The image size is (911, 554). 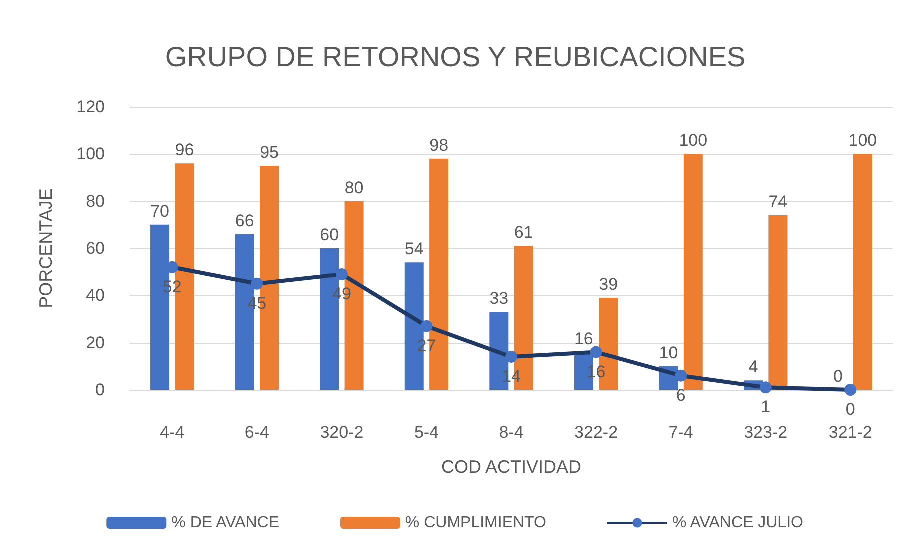 I want to click on data-label: 45, so click(x=257, y=303).